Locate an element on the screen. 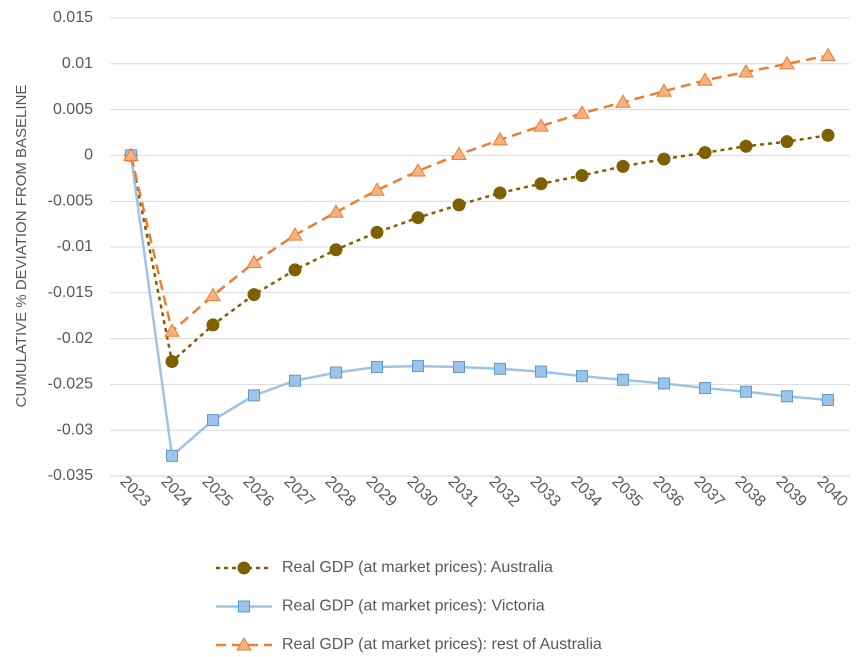  x-tick-label: 2032 is located at coordinates (504, 491).